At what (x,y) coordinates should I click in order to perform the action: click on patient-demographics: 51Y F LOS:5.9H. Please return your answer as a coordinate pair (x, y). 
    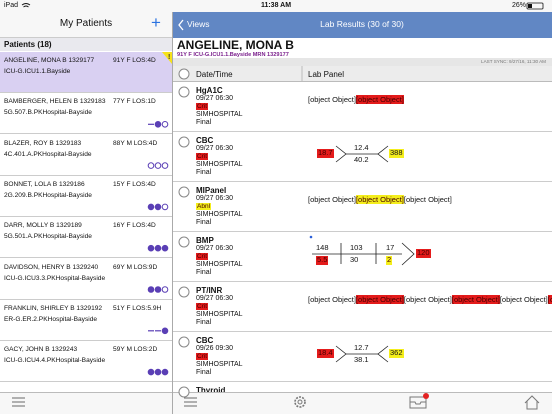
    Looking at the image, I should click on (137, 308).